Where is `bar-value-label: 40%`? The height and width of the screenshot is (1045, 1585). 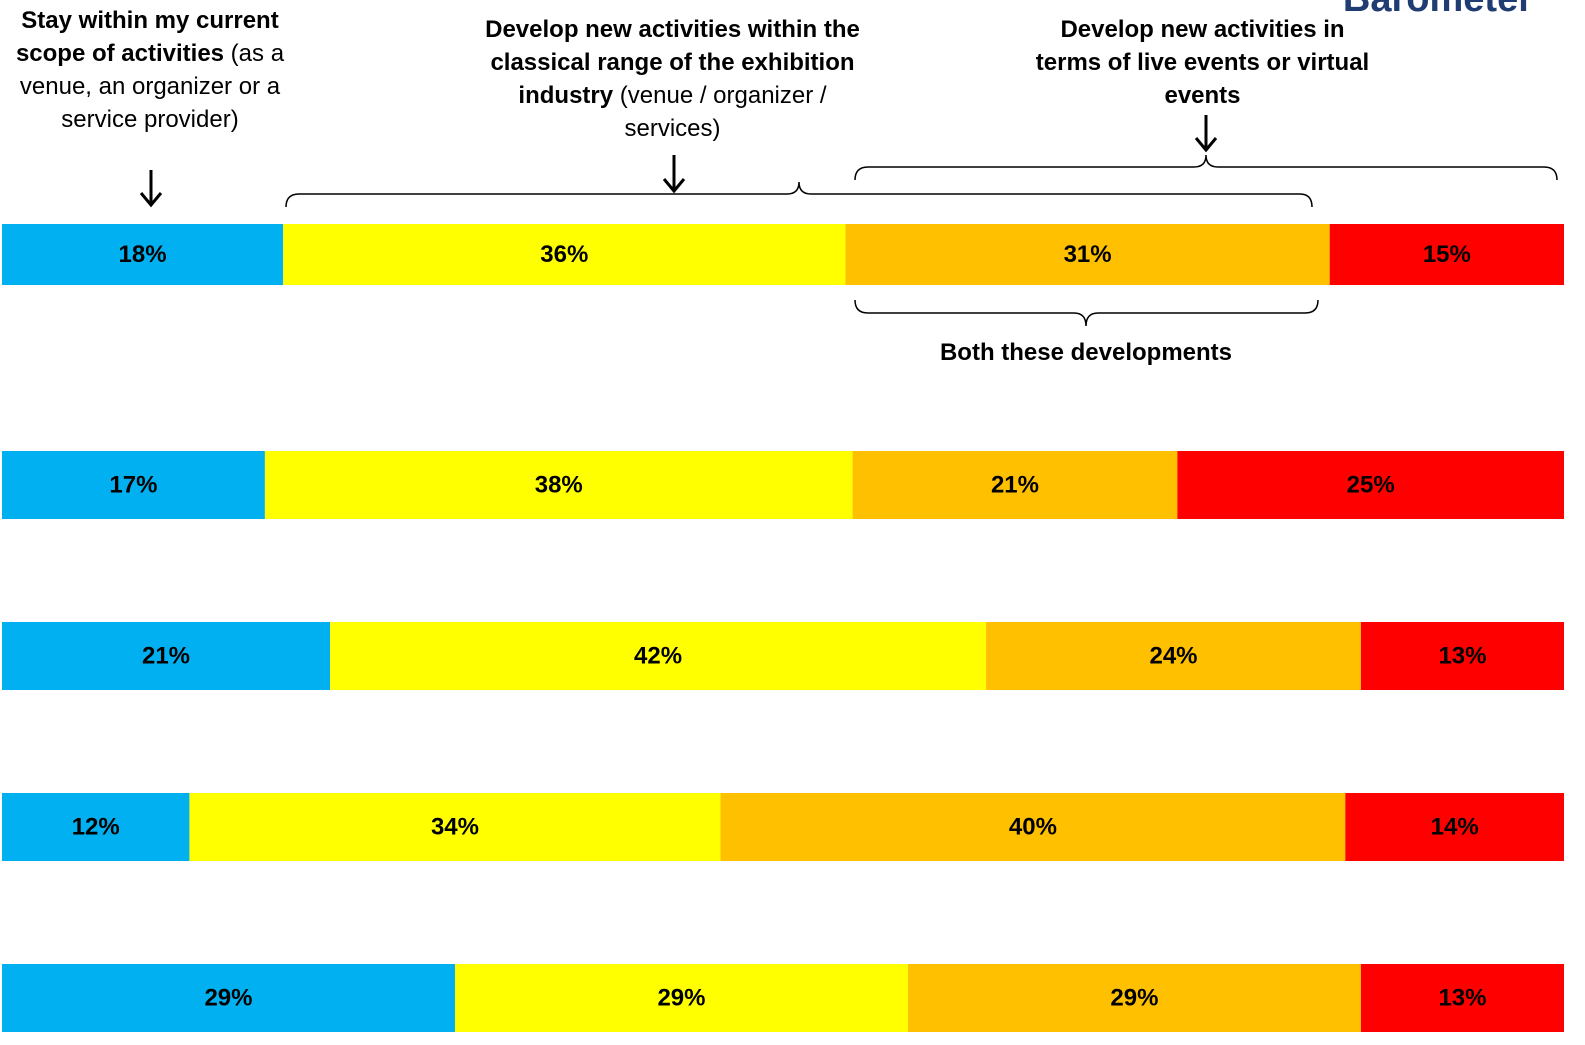 bar-value-label: 40% is located at coordinates (1033, 827).